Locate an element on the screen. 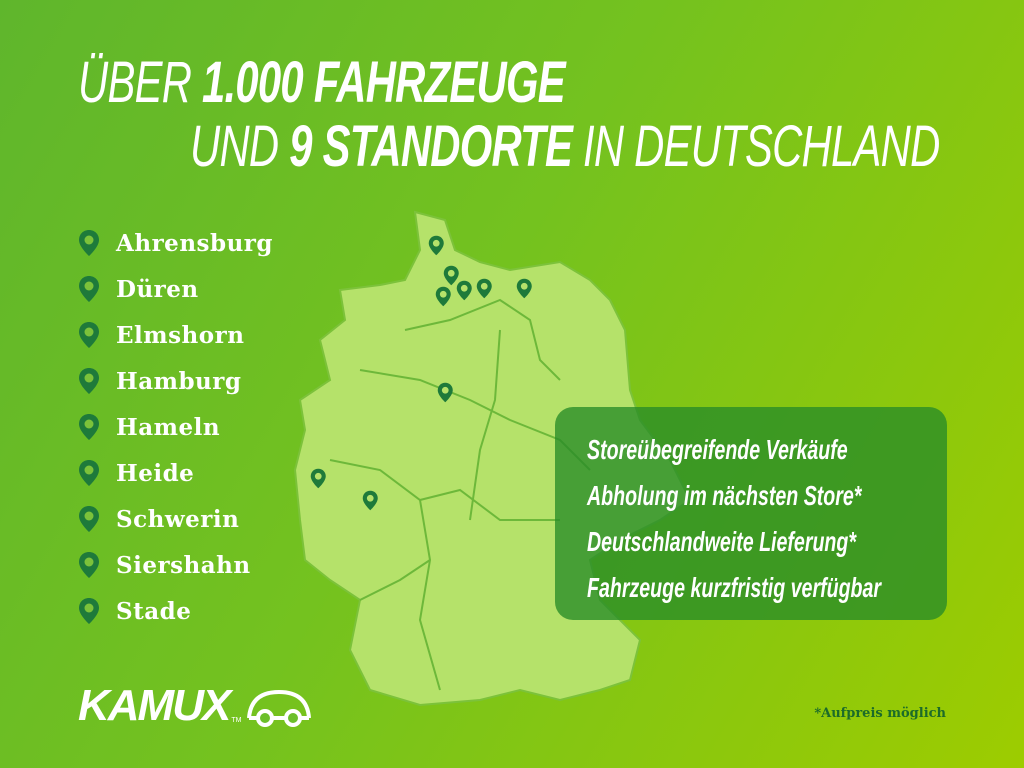 This screenshot has height=768, width=1024. state-borders is located at coordinates (460, 494).